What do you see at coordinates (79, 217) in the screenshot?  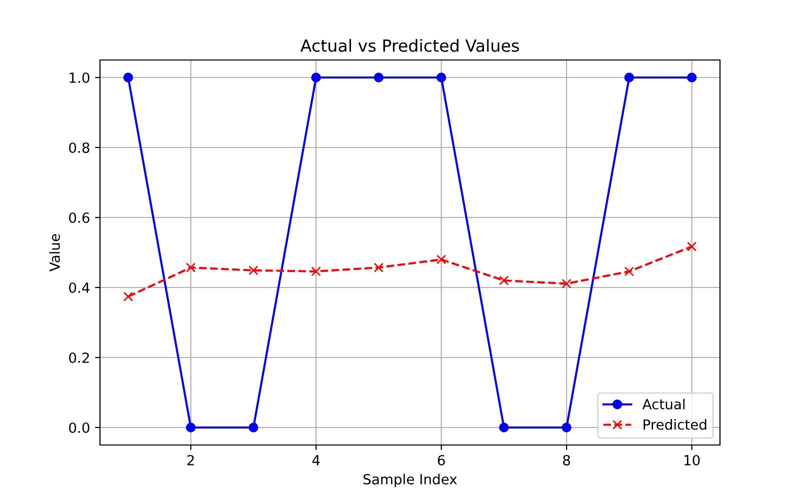 I see `y-tick-label: 0.6` at bounding box center [79, 217].